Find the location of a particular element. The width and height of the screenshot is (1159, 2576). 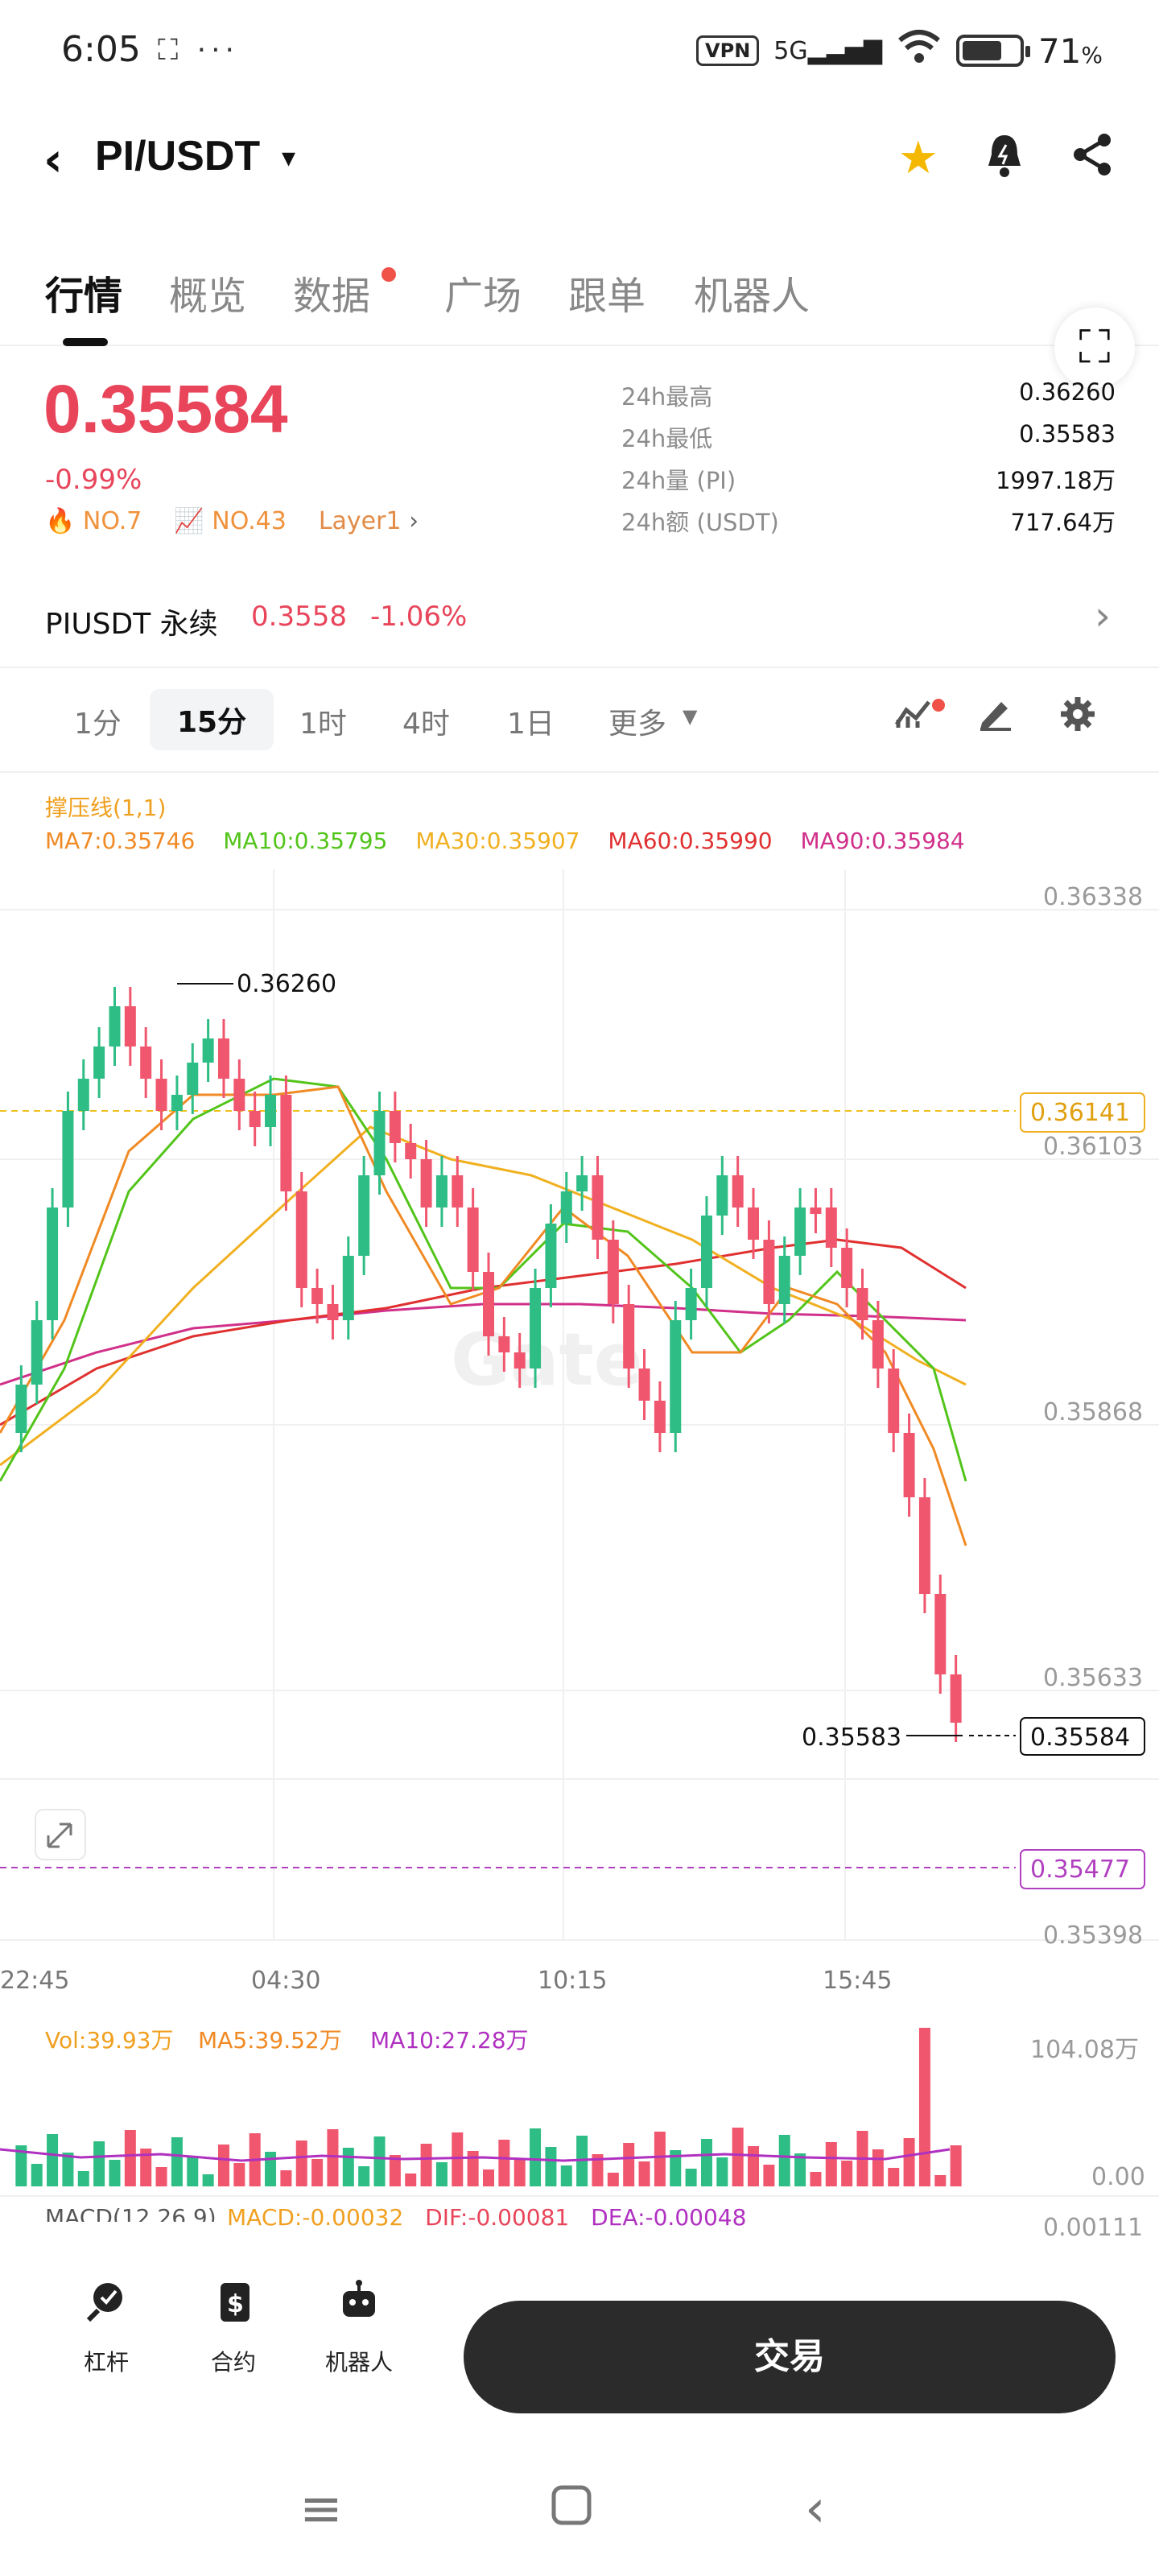

trade-button: 交易 is located at coordinates (790, 2357).